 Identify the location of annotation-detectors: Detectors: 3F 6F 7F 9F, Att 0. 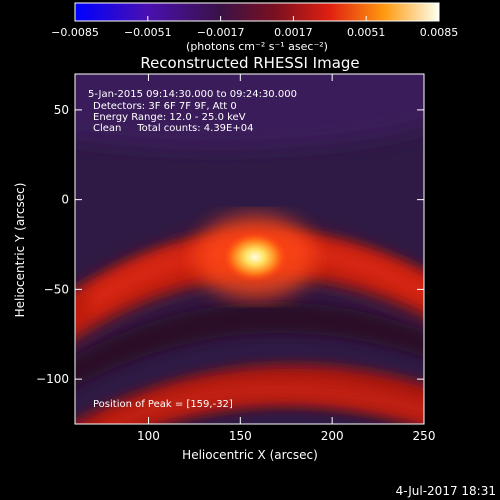
(165, 106).